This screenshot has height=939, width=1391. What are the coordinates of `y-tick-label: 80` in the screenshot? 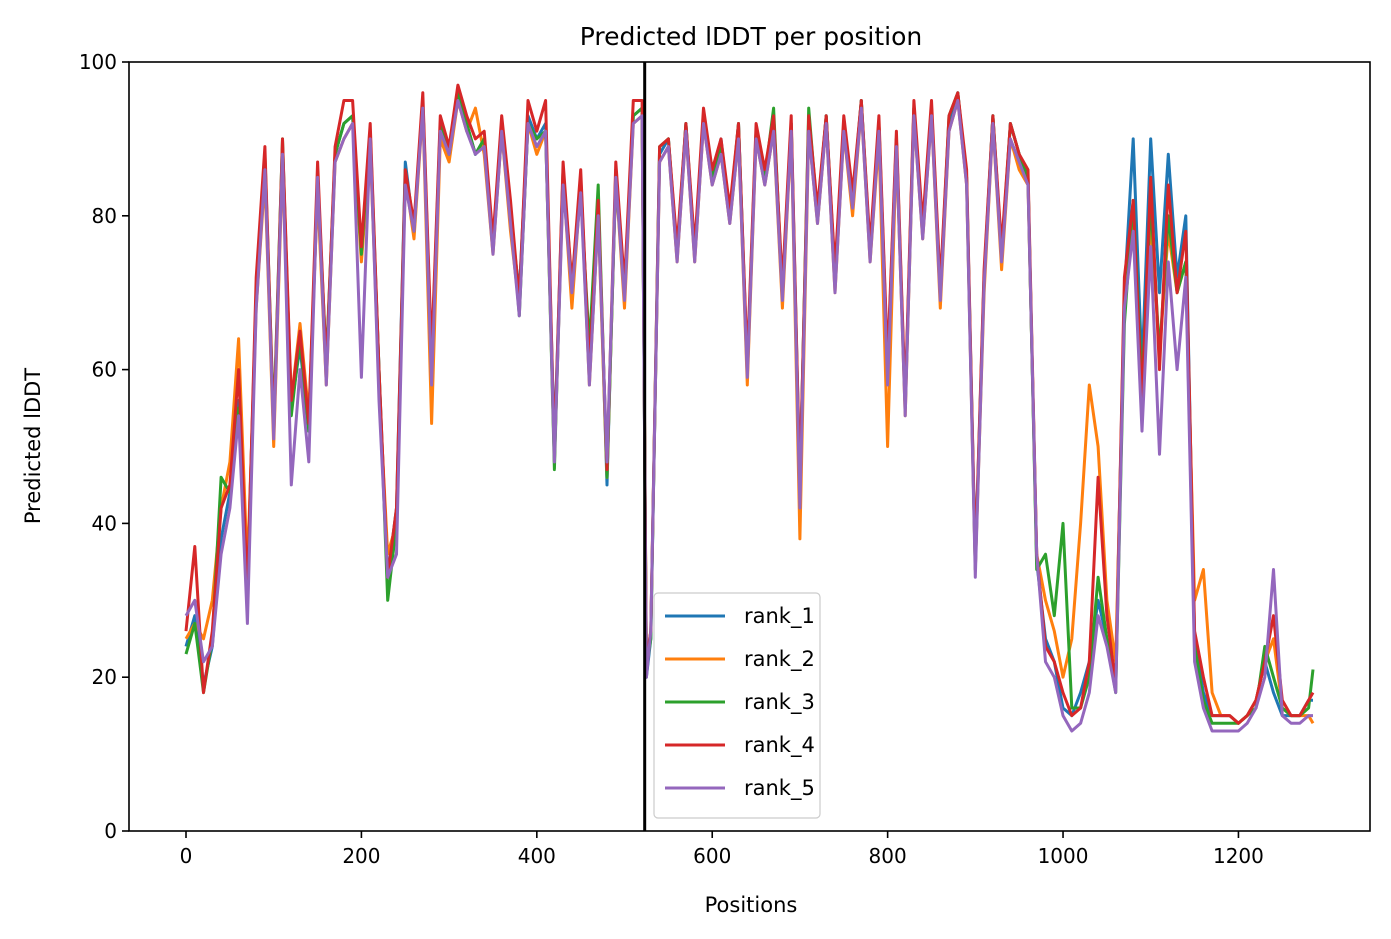 It's located at (104, 216).